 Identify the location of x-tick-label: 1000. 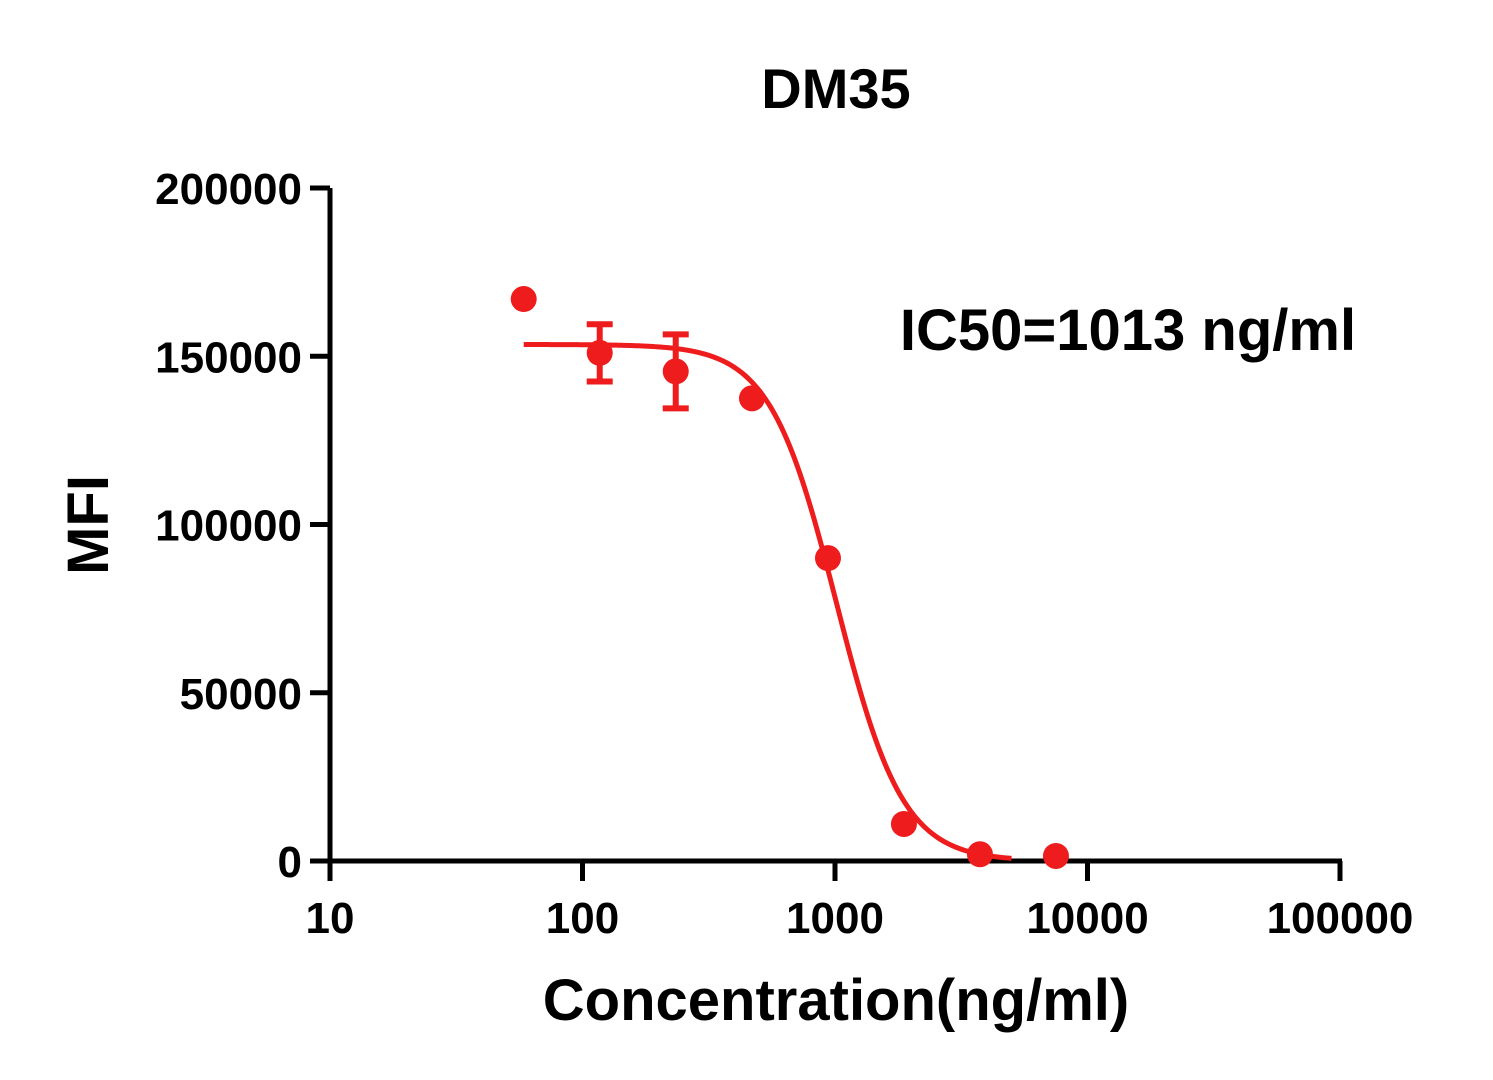
(835, 918).